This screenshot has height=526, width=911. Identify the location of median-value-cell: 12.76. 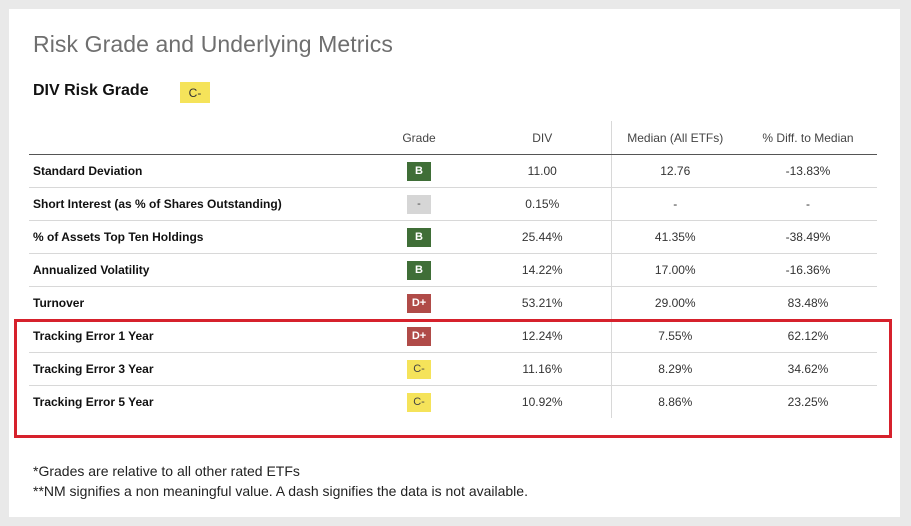
(675, 171).